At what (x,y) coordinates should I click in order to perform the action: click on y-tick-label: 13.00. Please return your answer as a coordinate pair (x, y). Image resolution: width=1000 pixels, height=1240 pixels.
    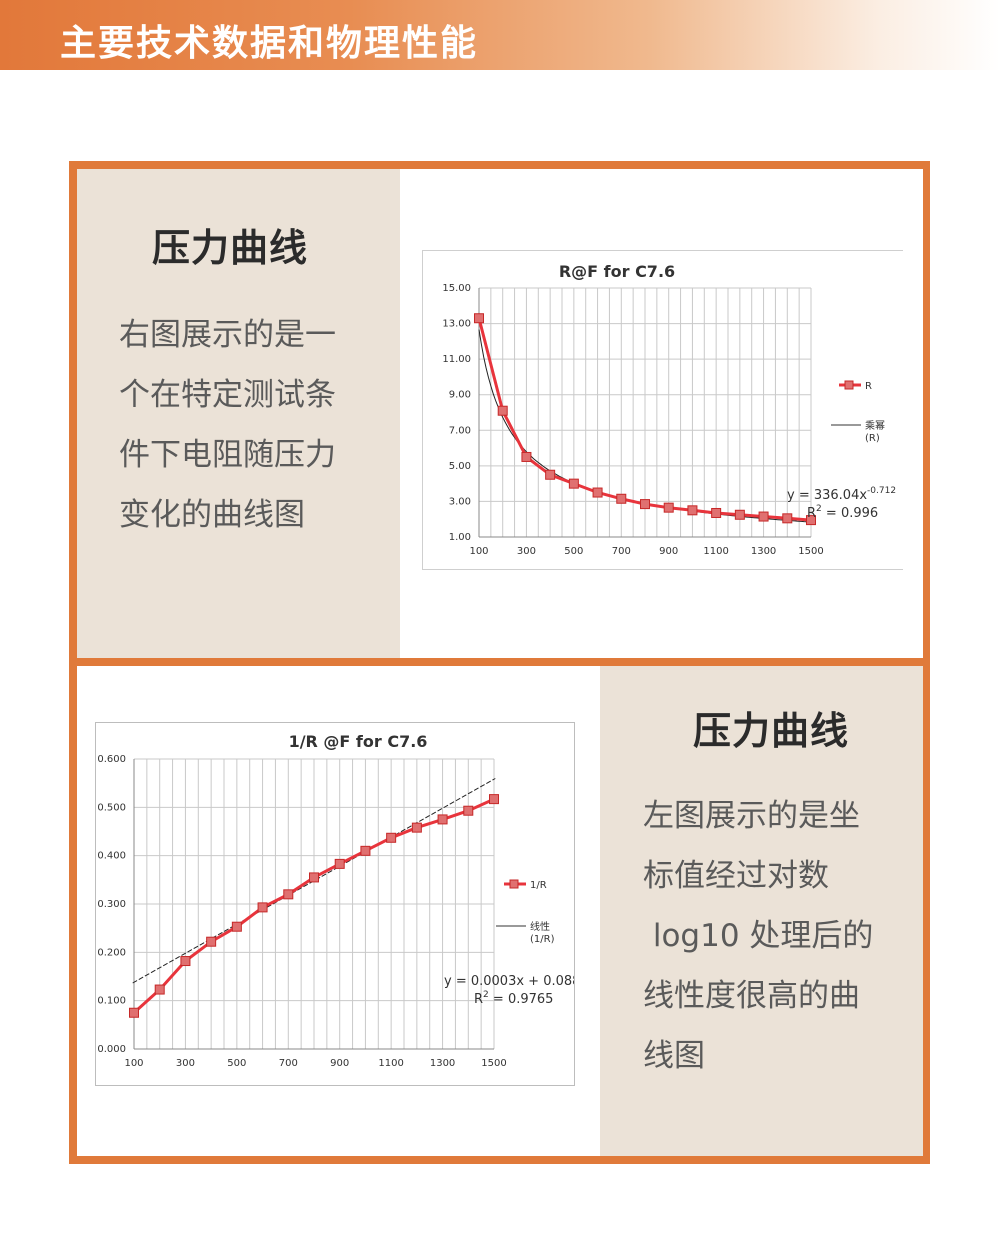
    Looking at the image, I should click on (456, 324).